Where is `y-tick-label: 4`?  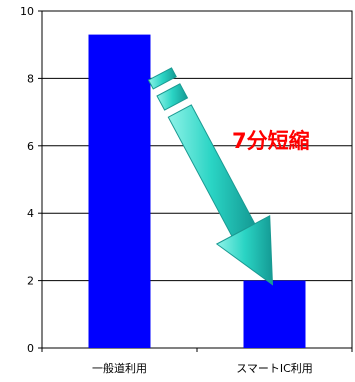 y-tick-label: 4 is located at coordinates (30, 213).